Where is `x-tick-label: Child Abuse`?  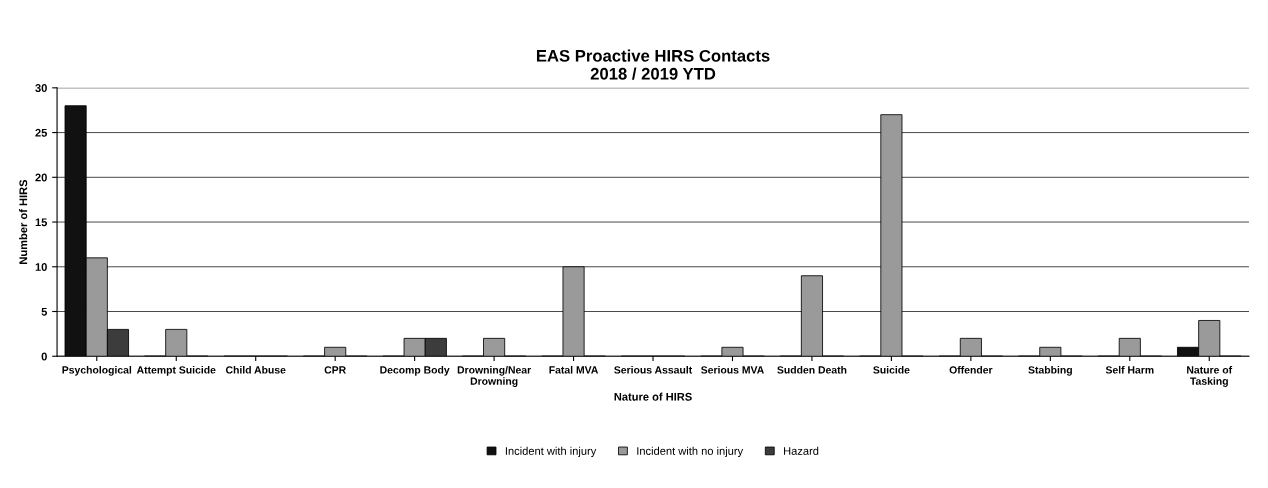
x-tick-label: Child Abuse is located at coordinates (255, 369).